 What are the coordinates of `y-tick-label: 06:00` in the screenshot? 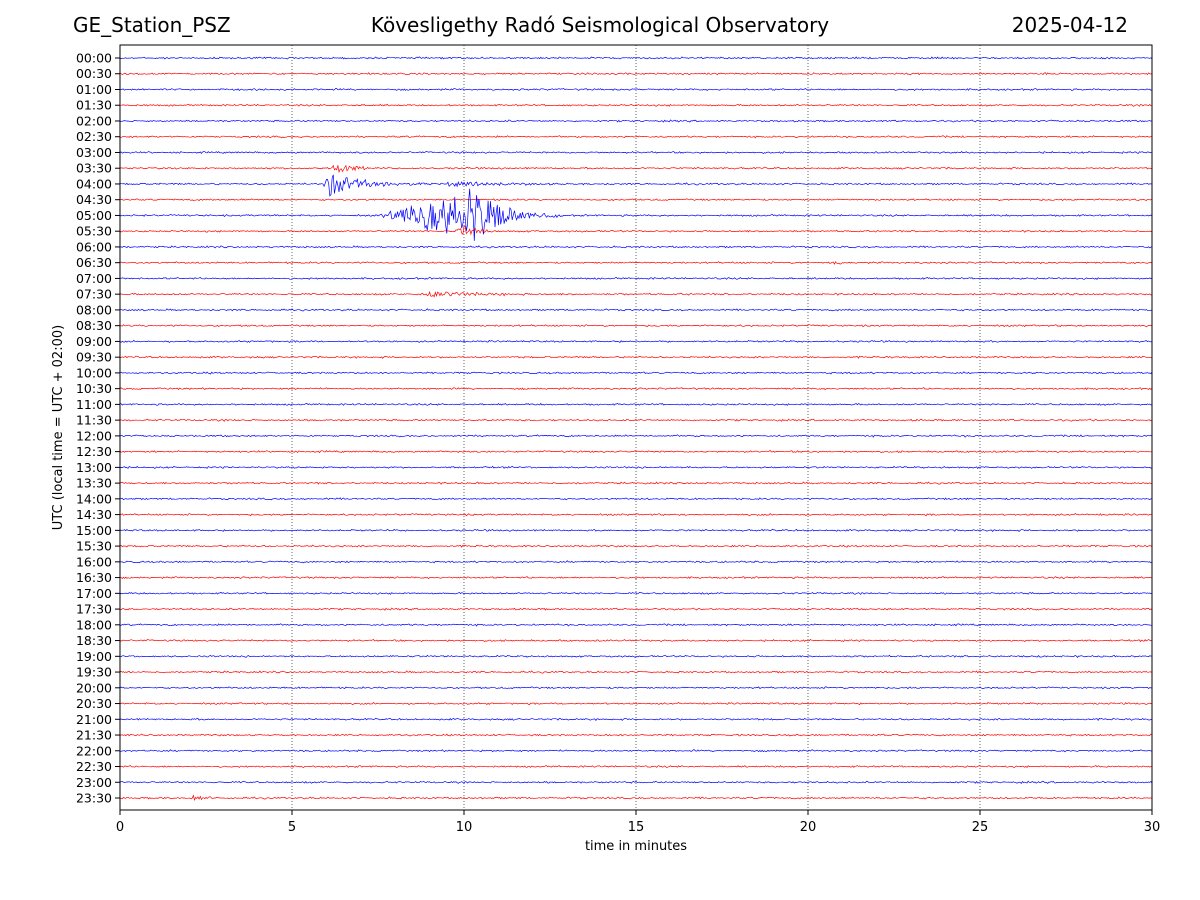 It's located at (94, 246).